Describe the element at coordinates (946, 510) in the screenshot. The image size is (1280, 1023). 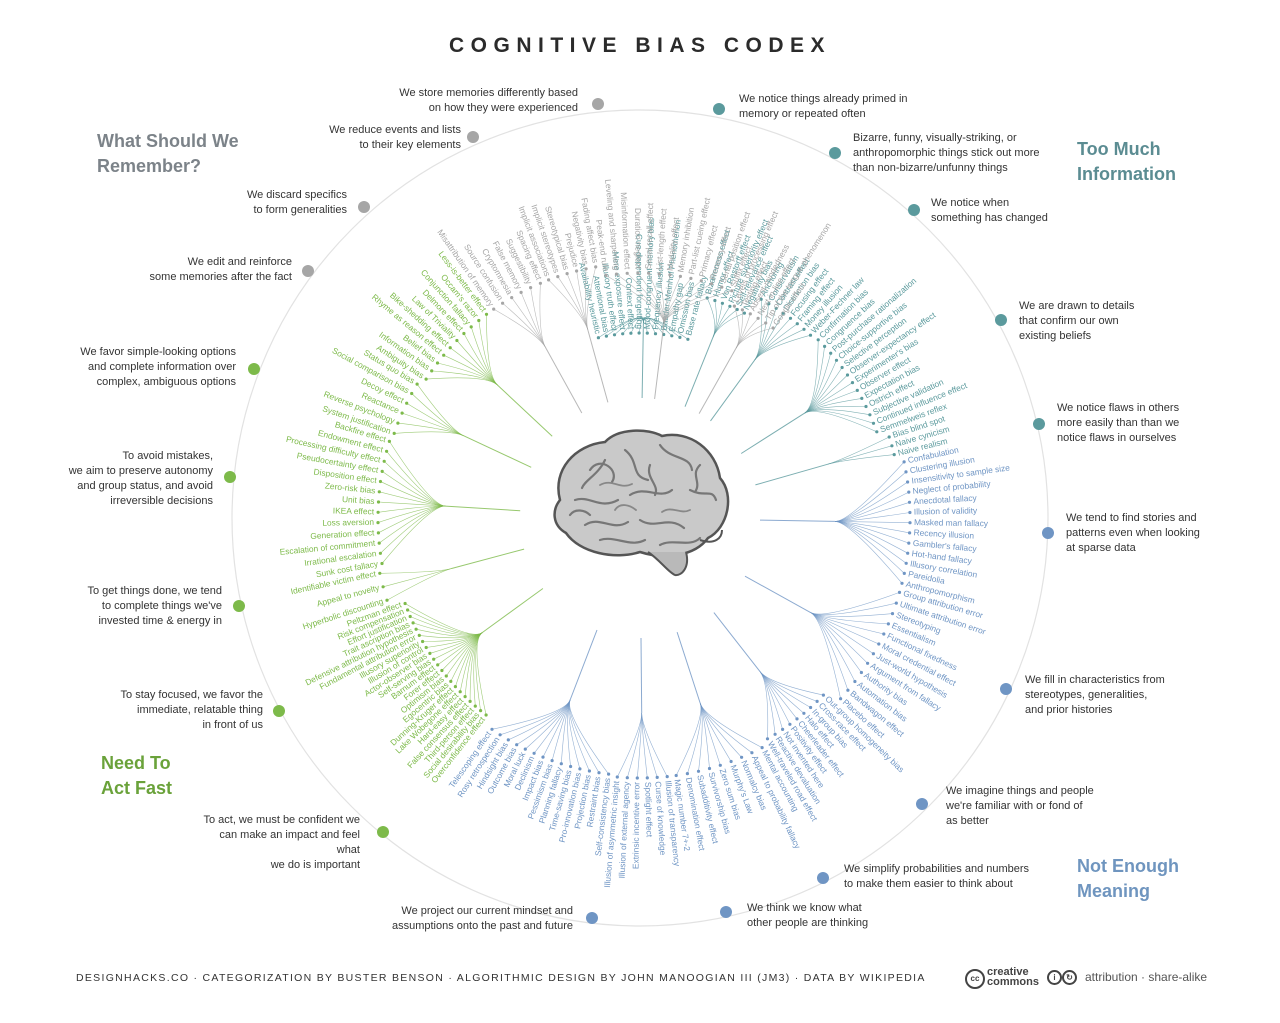
I see `bias-label: Illusion of validity` at that location.